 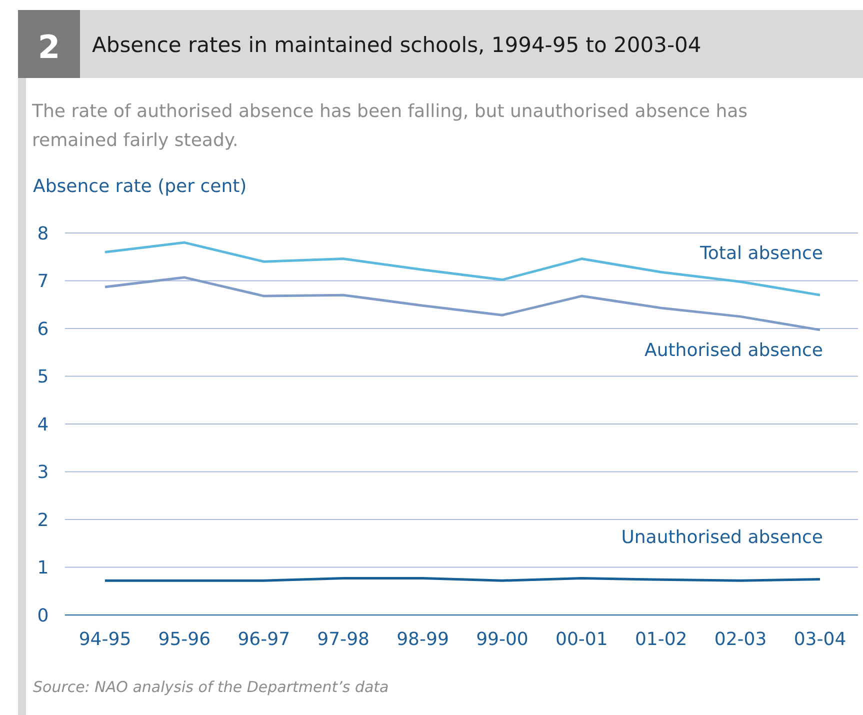 I want to click on chart-subtitle: The rate of authorised absence has been falling, but unauthorised absence has remained fairly steady., so click(x=390, y=126).